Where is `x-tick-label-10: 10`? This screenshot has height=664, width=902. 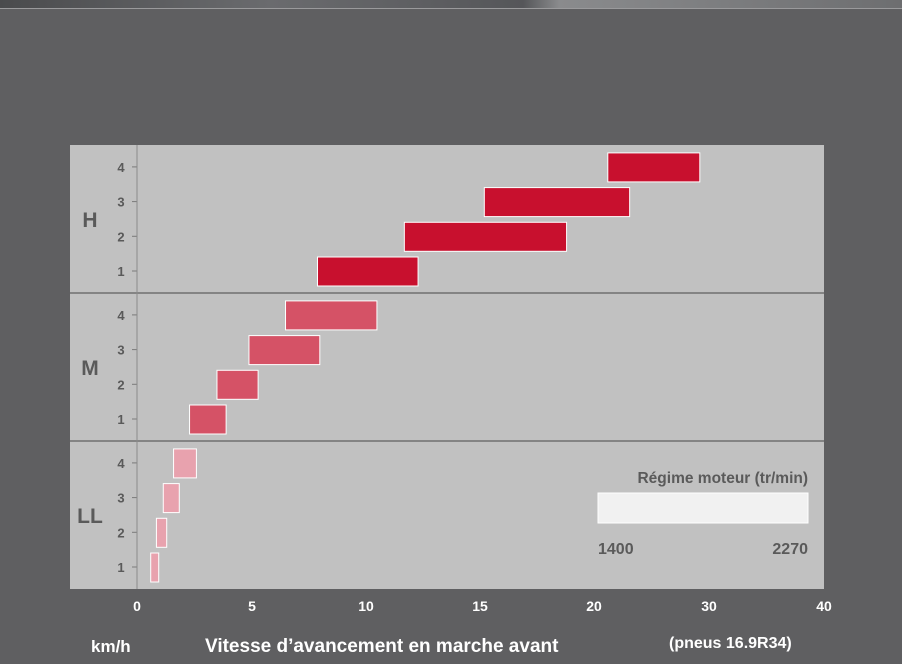 x-tick-label-10: 10 is located at coordinates (366, 606).